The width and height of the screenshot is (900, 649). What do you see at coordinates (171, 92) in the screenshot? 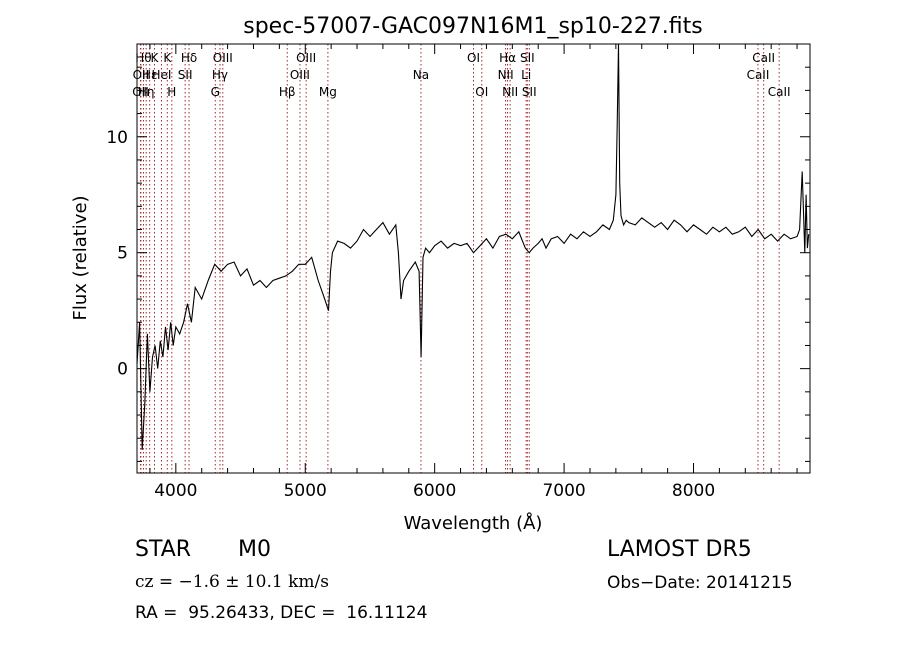
I see `line-label-8: H` at bounding box center [171, 92].